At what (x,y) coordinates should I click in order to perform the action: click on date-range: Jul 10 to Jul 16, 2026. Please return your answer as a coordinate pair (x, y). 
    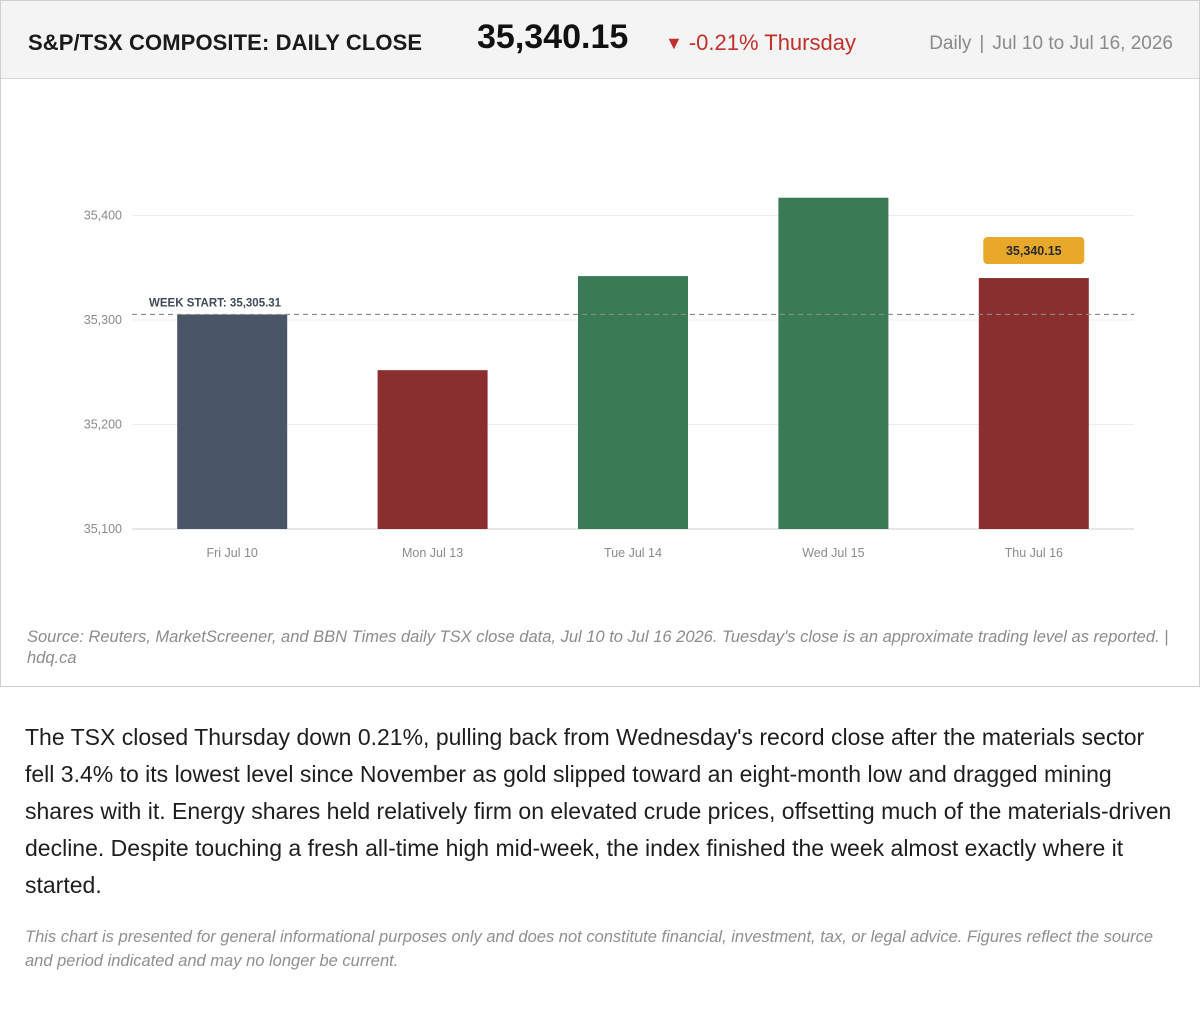
    Looking at the image, I should click on (1082, 43).